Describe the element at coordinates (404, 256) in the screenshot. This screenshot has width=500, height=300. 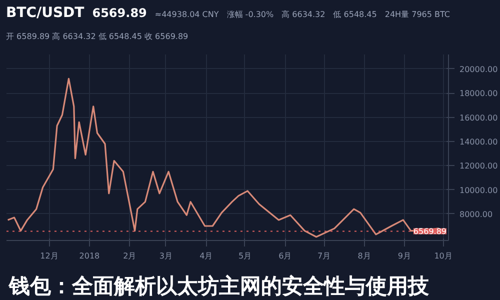
I see `x-tick-label: 9月` at that location.